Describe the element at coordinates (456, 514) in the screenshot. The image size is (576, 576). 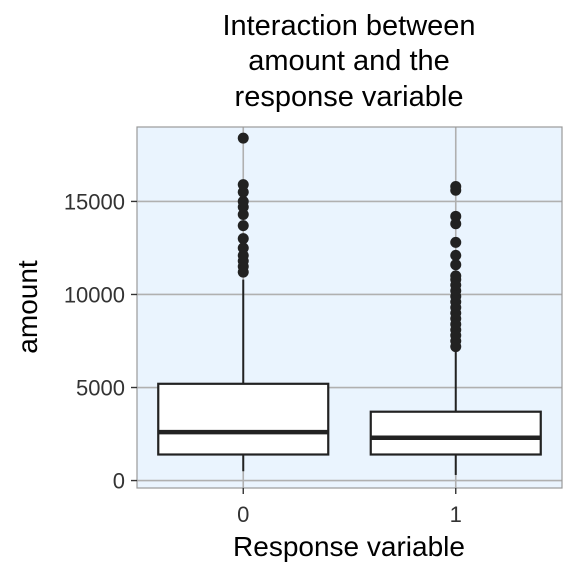
I see `x-tick-label: 1` at that location.